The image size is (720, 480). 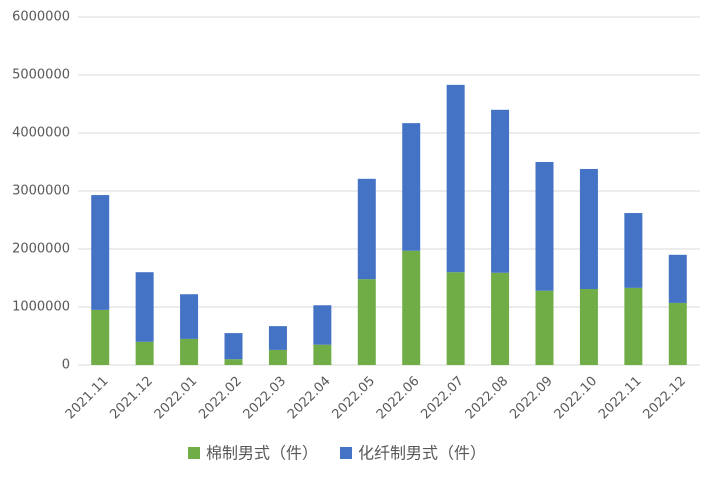 What do you see at coordinates (176, 398) in the screenshot?
I see `x-tick-label: 2022.01` at bounding box center [176, 398].